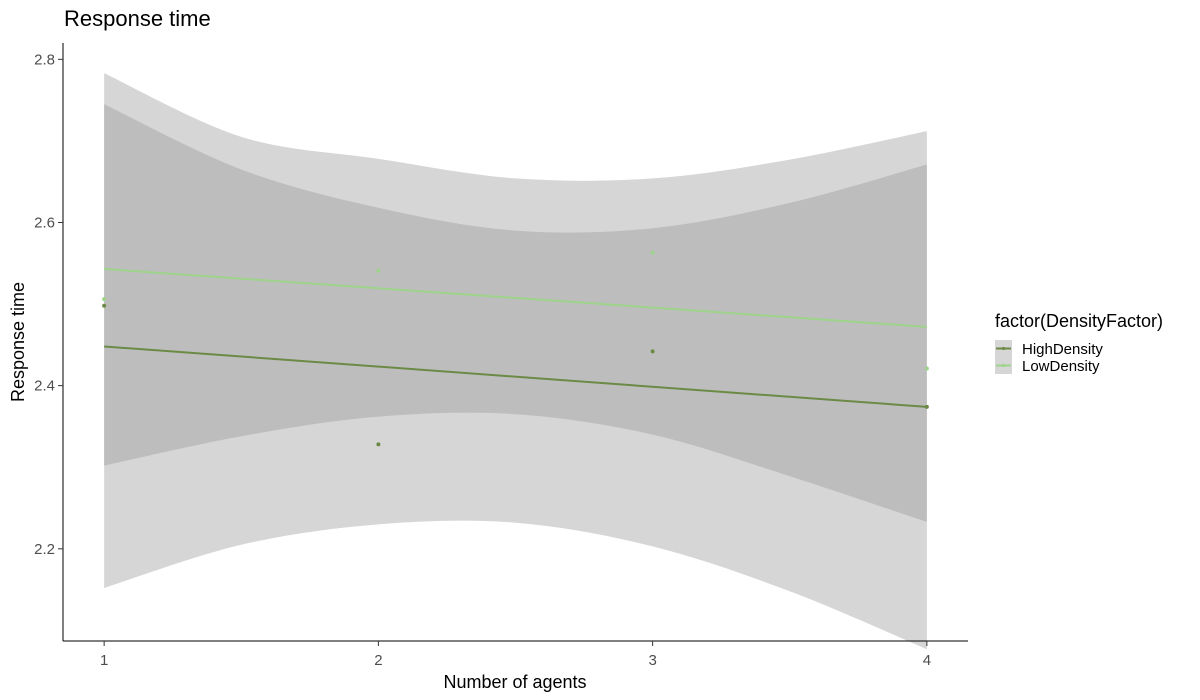  I want to click on y-tick-label: 2.4, so click(44, 386).